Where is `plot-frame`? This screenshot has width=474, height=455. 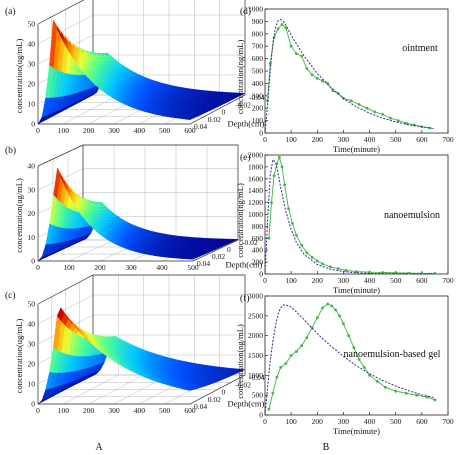 plot-frame is located at coordinates (356, 71).